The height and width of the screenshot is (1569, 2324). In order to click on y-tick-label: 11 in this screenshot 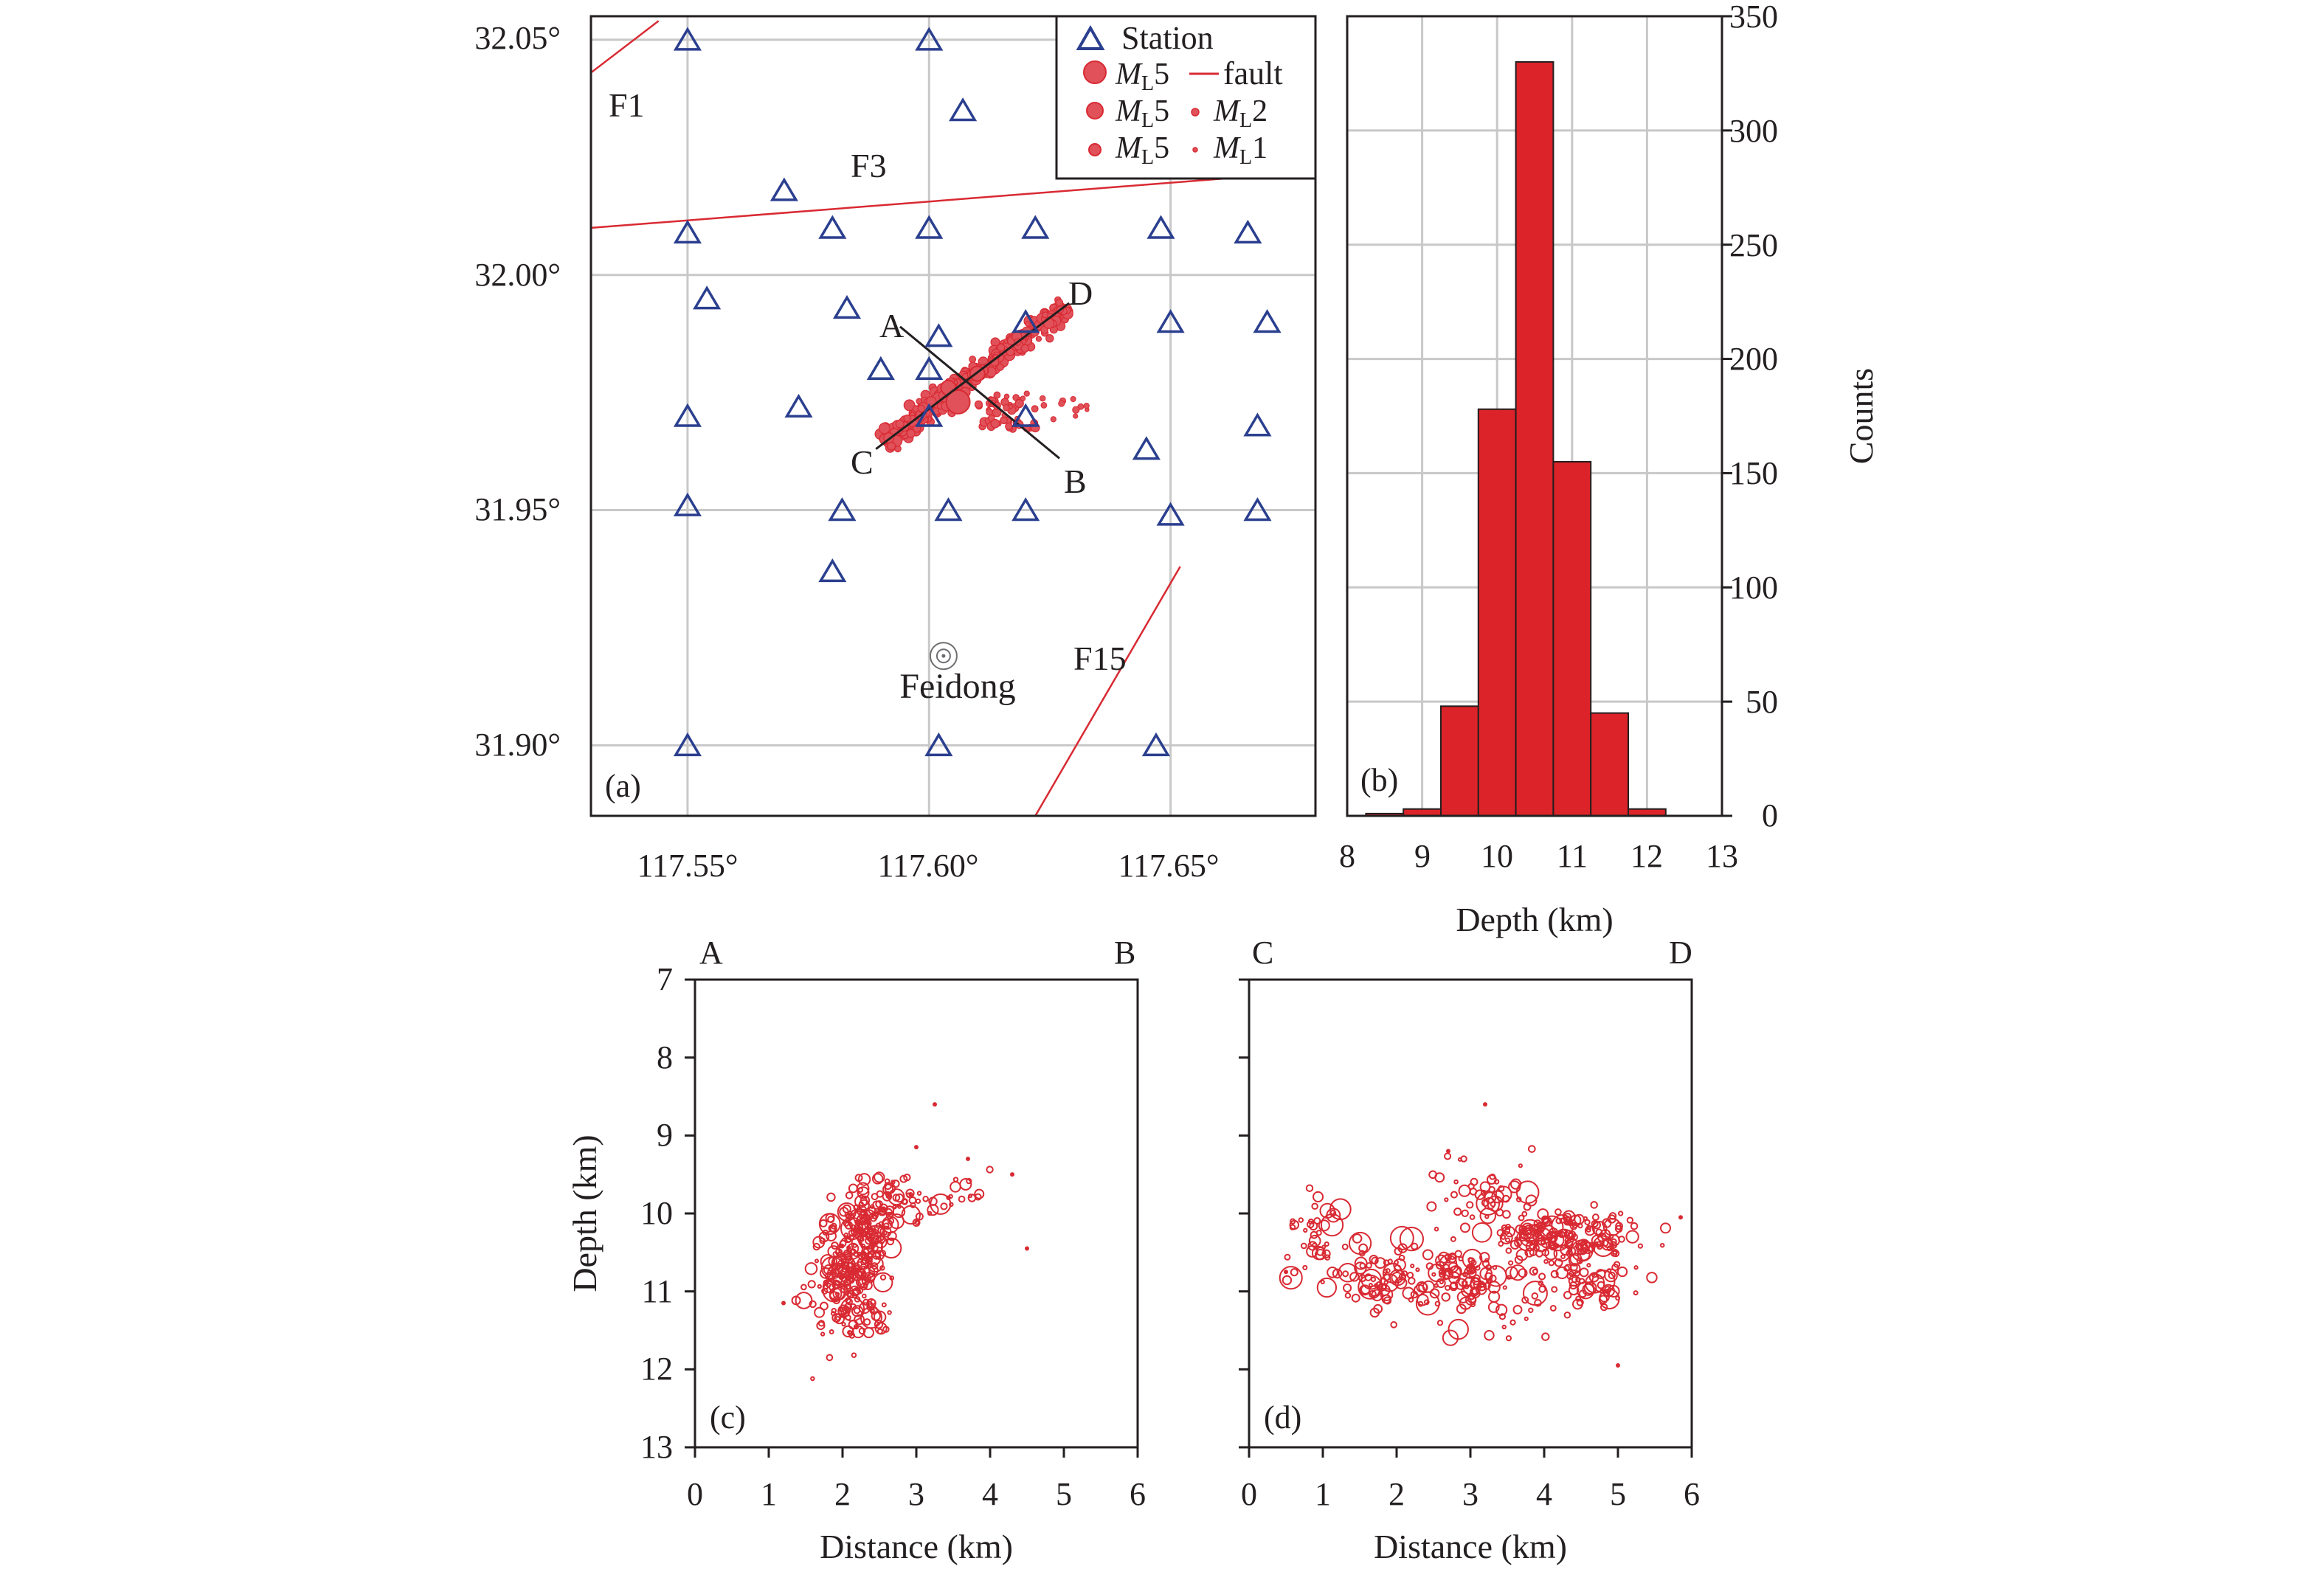, I will do `click(657, 1291)`.